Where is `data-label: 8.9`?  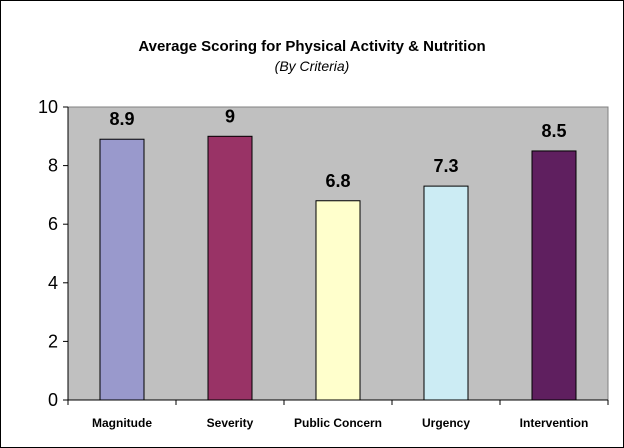 data-label: 8.9 is located at coordinates (121, 119).